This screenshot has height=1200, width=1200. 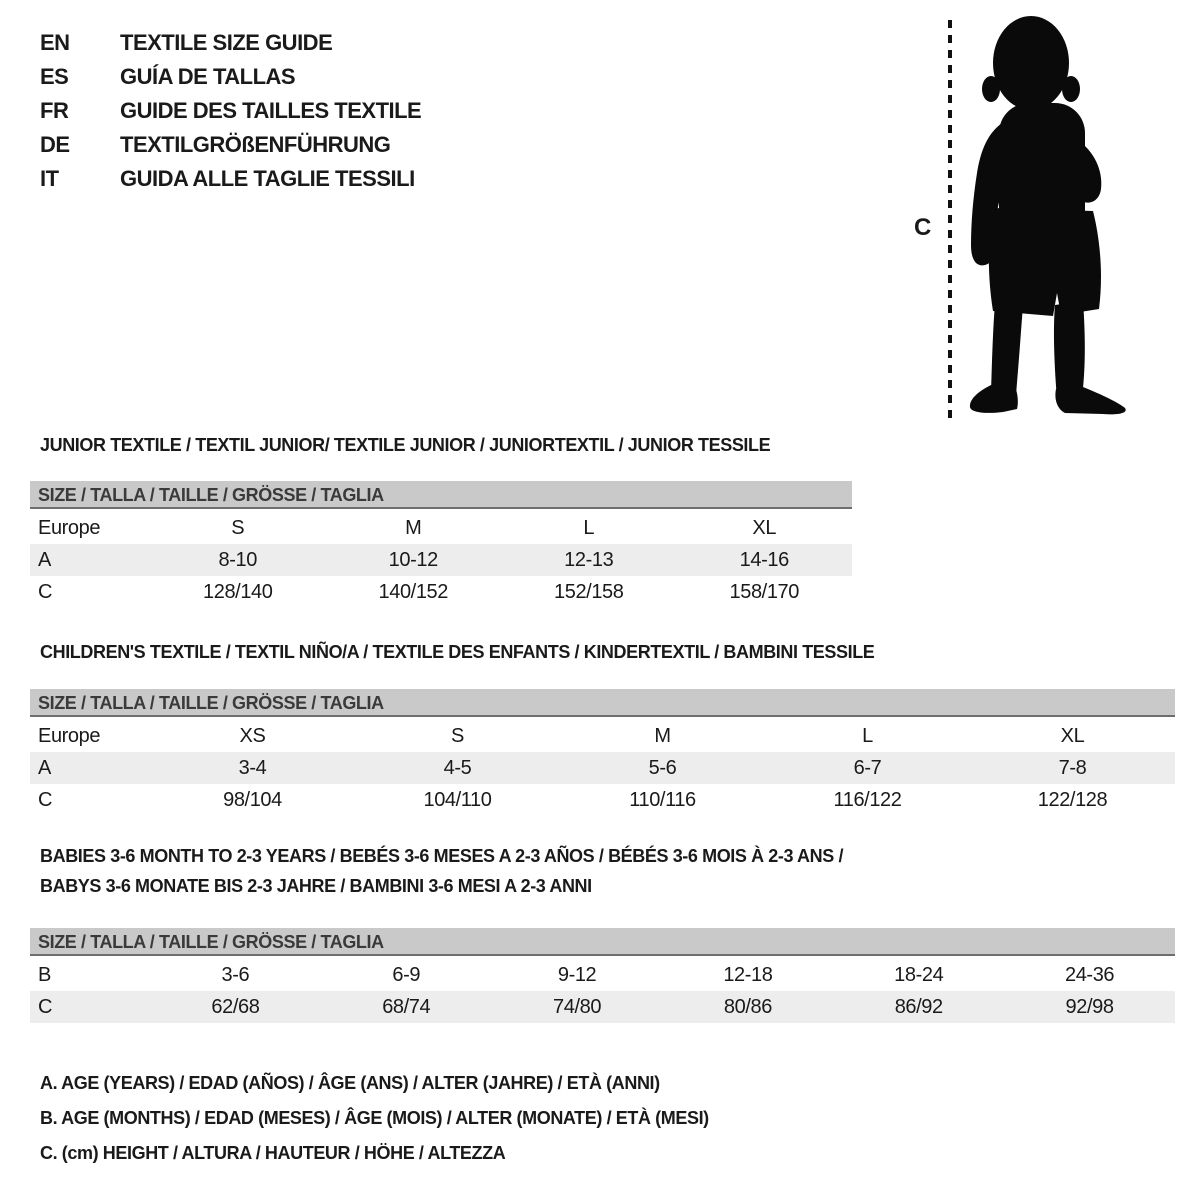 I want to click on children-size-header-bar: SIZE / TALLA / TAILLE / GRÖSSE / TAGLIA, so click(x=602, y=703).